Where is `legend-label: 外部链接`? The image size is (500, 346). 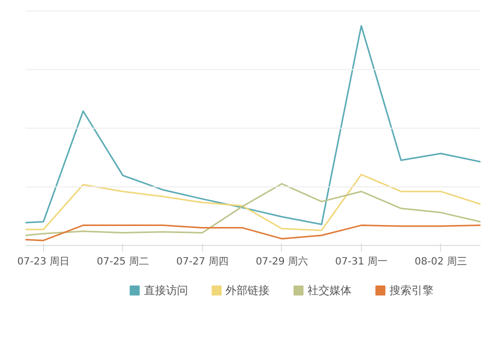
legend-label: 外部链接 is located at coordinates (248, 290).